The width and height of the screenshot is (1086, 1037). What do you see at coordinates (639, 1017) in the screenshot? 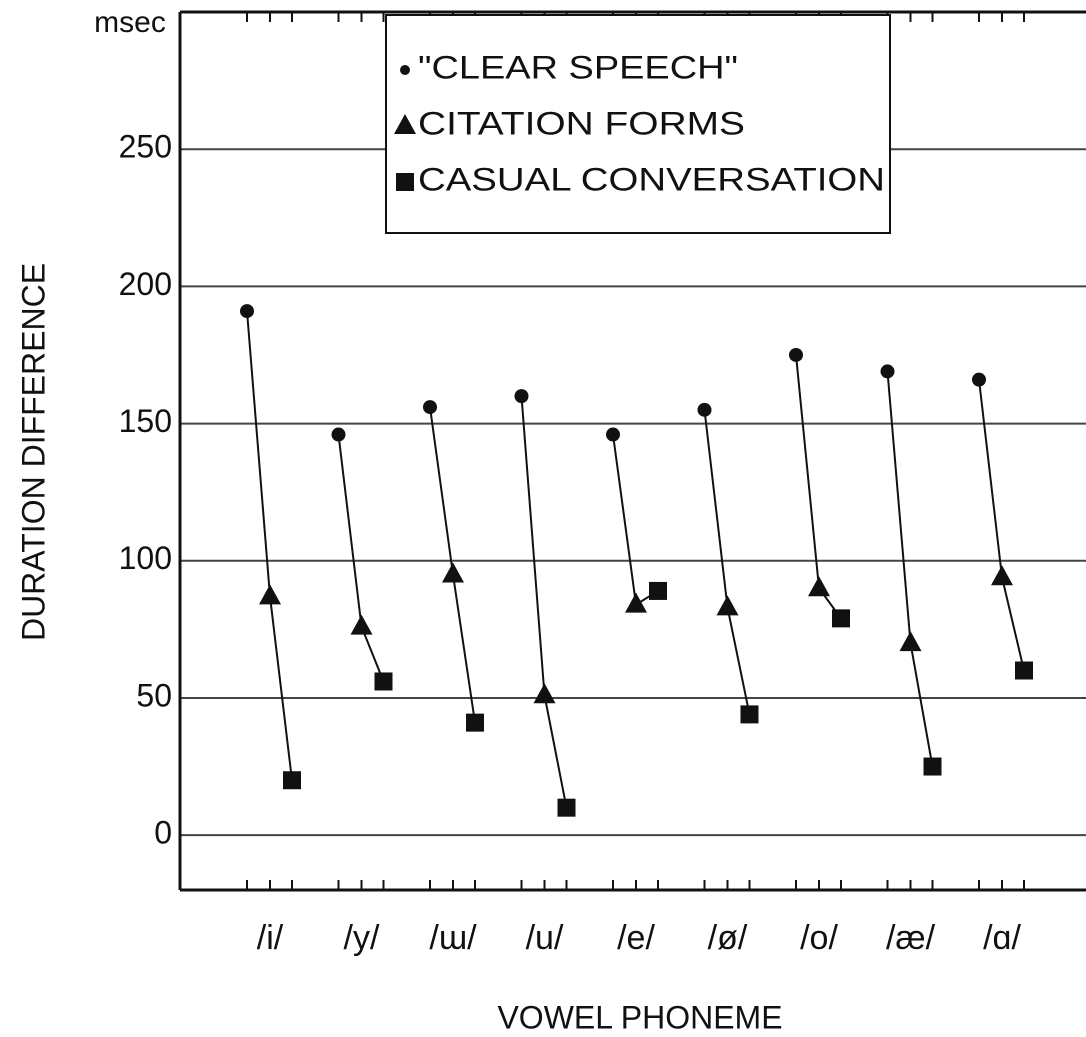
I see `x-axis-label: VOWEL PHONEME` at bounding box center [639, 1017].